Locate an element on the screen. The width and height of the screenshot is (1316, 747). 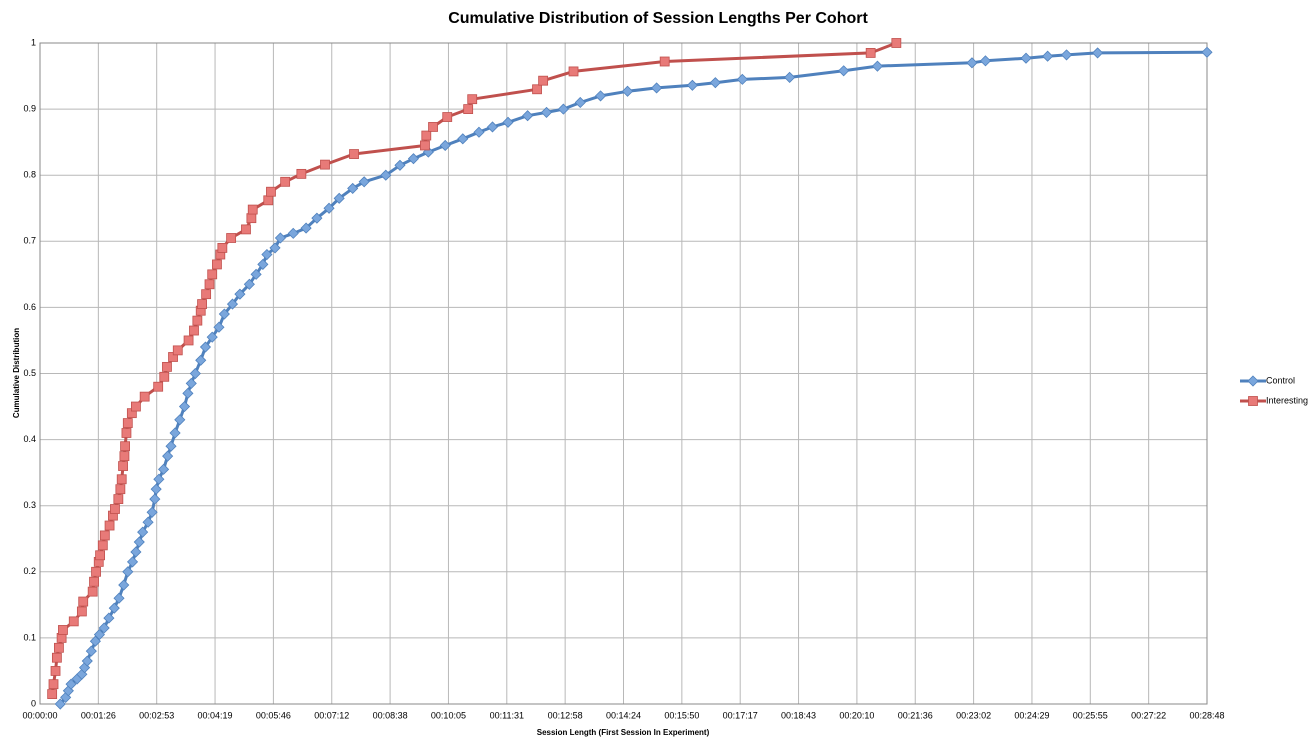
y-tick-label: 0 is located at coordinates (33, 703).